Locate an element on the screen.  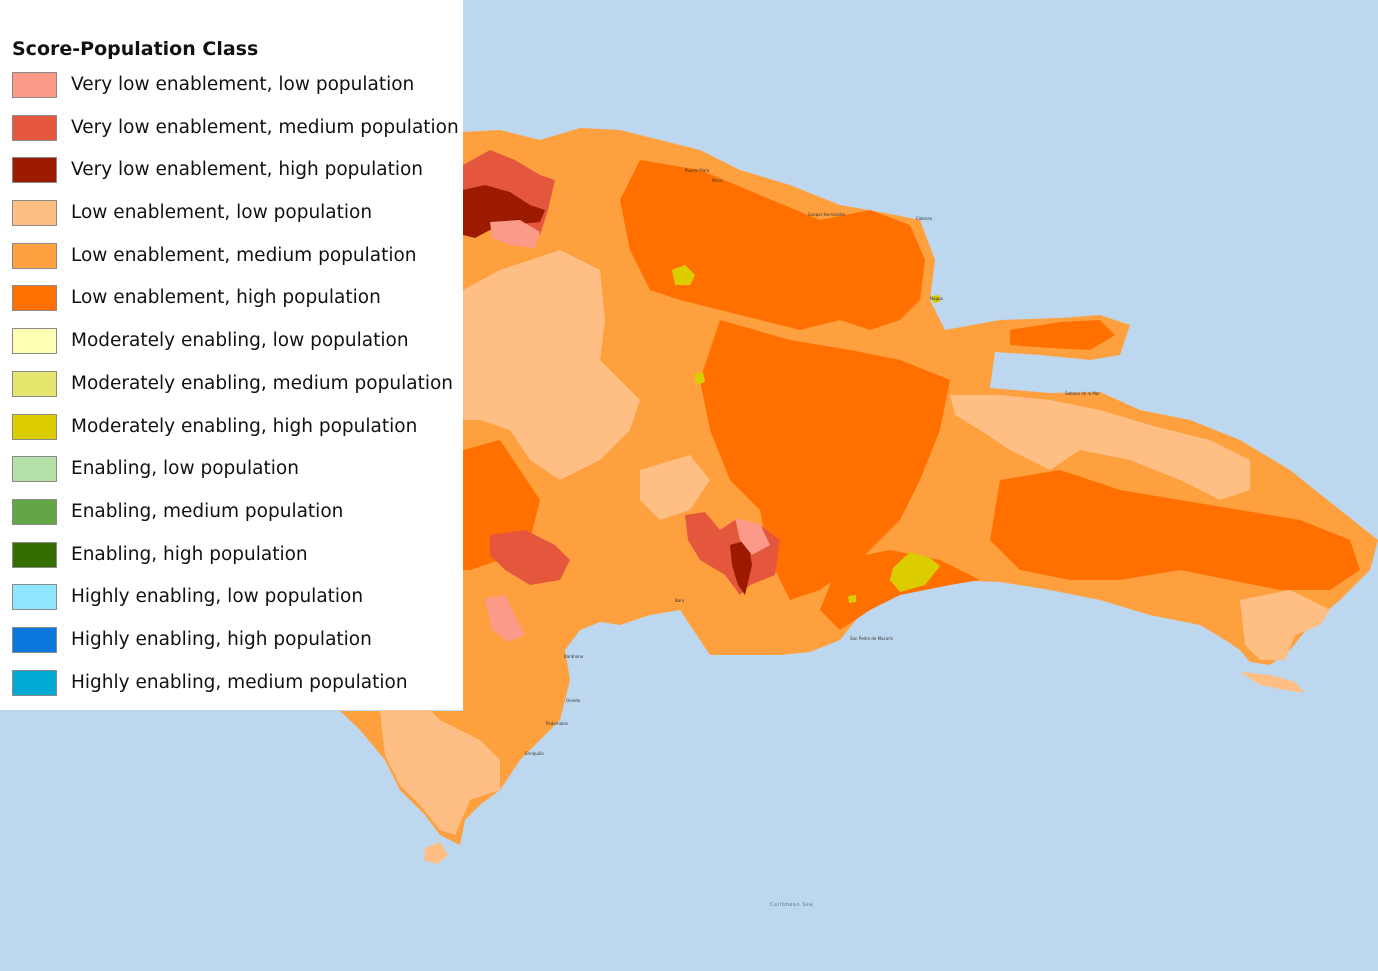
legend-label: Moderately enabling, high population is located at coordinates (244, 426).